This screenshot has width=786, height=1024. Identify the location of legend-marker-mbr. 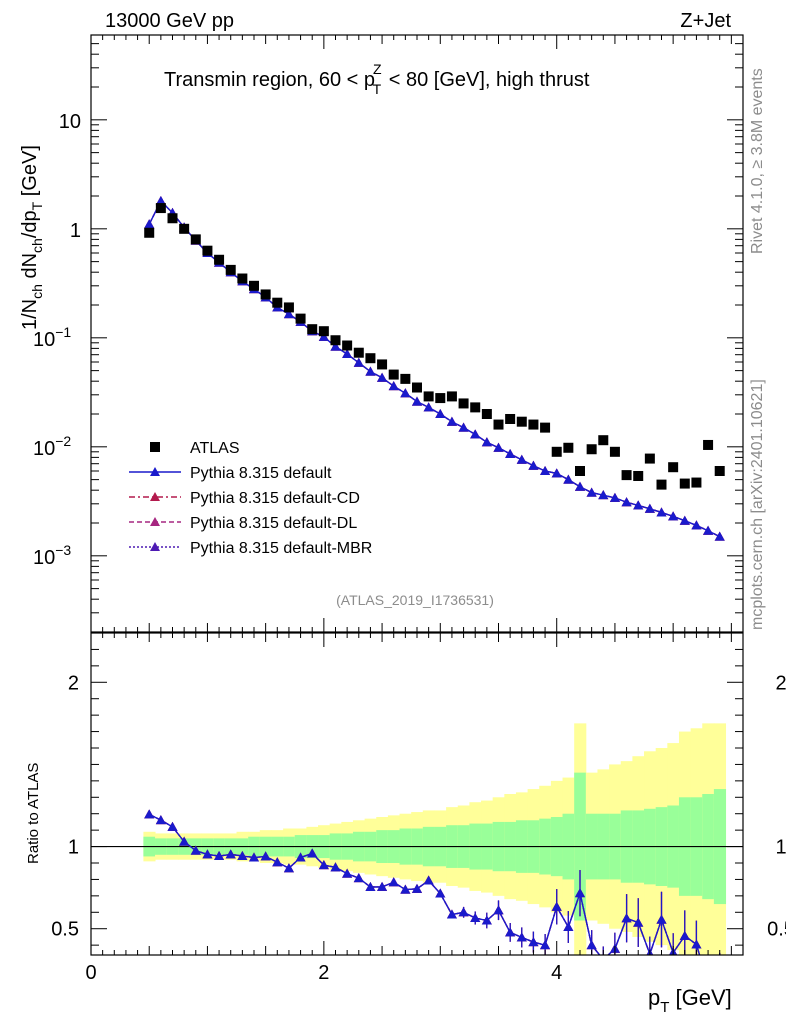
(155, 546).